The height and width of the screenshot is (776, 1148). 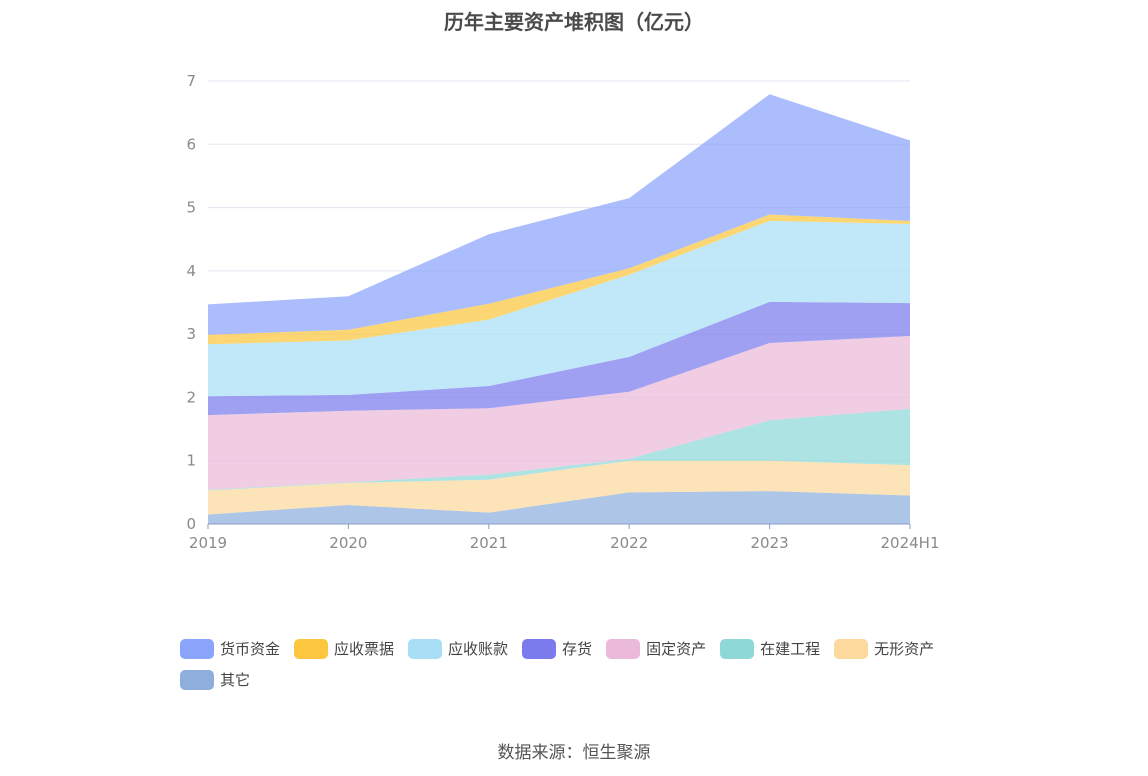 I want to click on y-tick-label: 6, so click(x=191, y=144).